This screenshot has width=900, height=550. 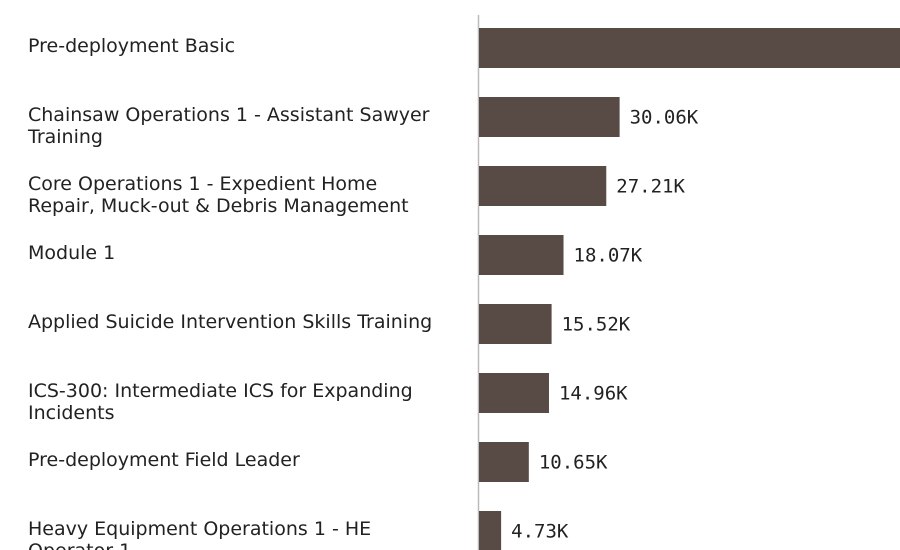 I want to click on value-label: 18.07K, so click(x=608, y=256).